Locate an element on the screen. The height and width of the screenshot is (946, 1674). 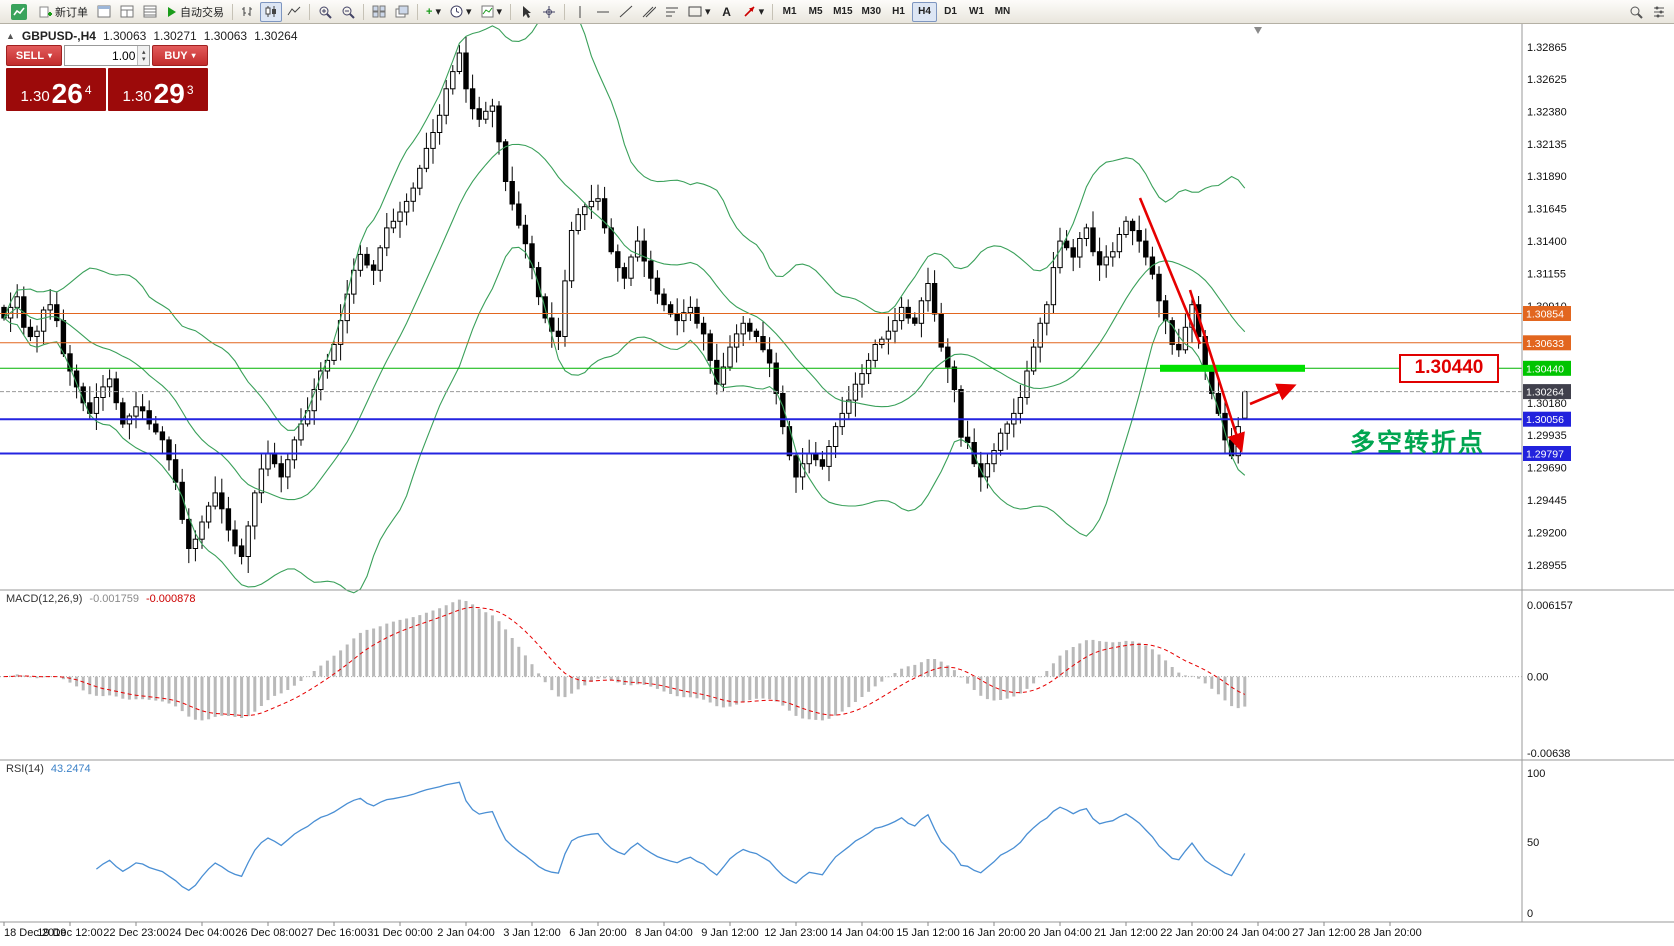
buy-button: BUY ▾ is located at coordinates (180, 55).